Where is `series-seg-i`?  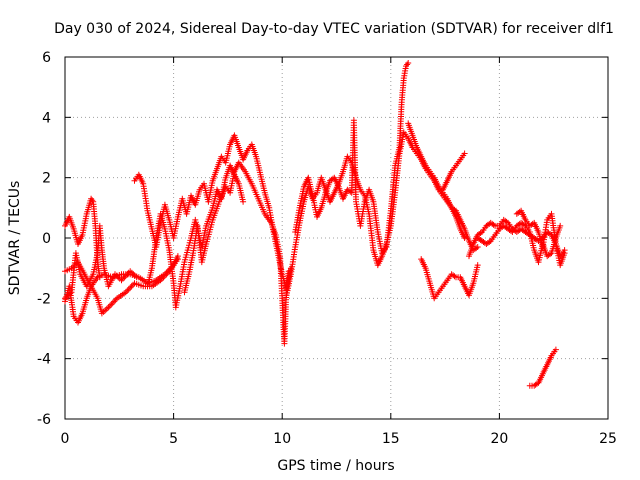 series-seg-i is located at coordinates (352, 158).